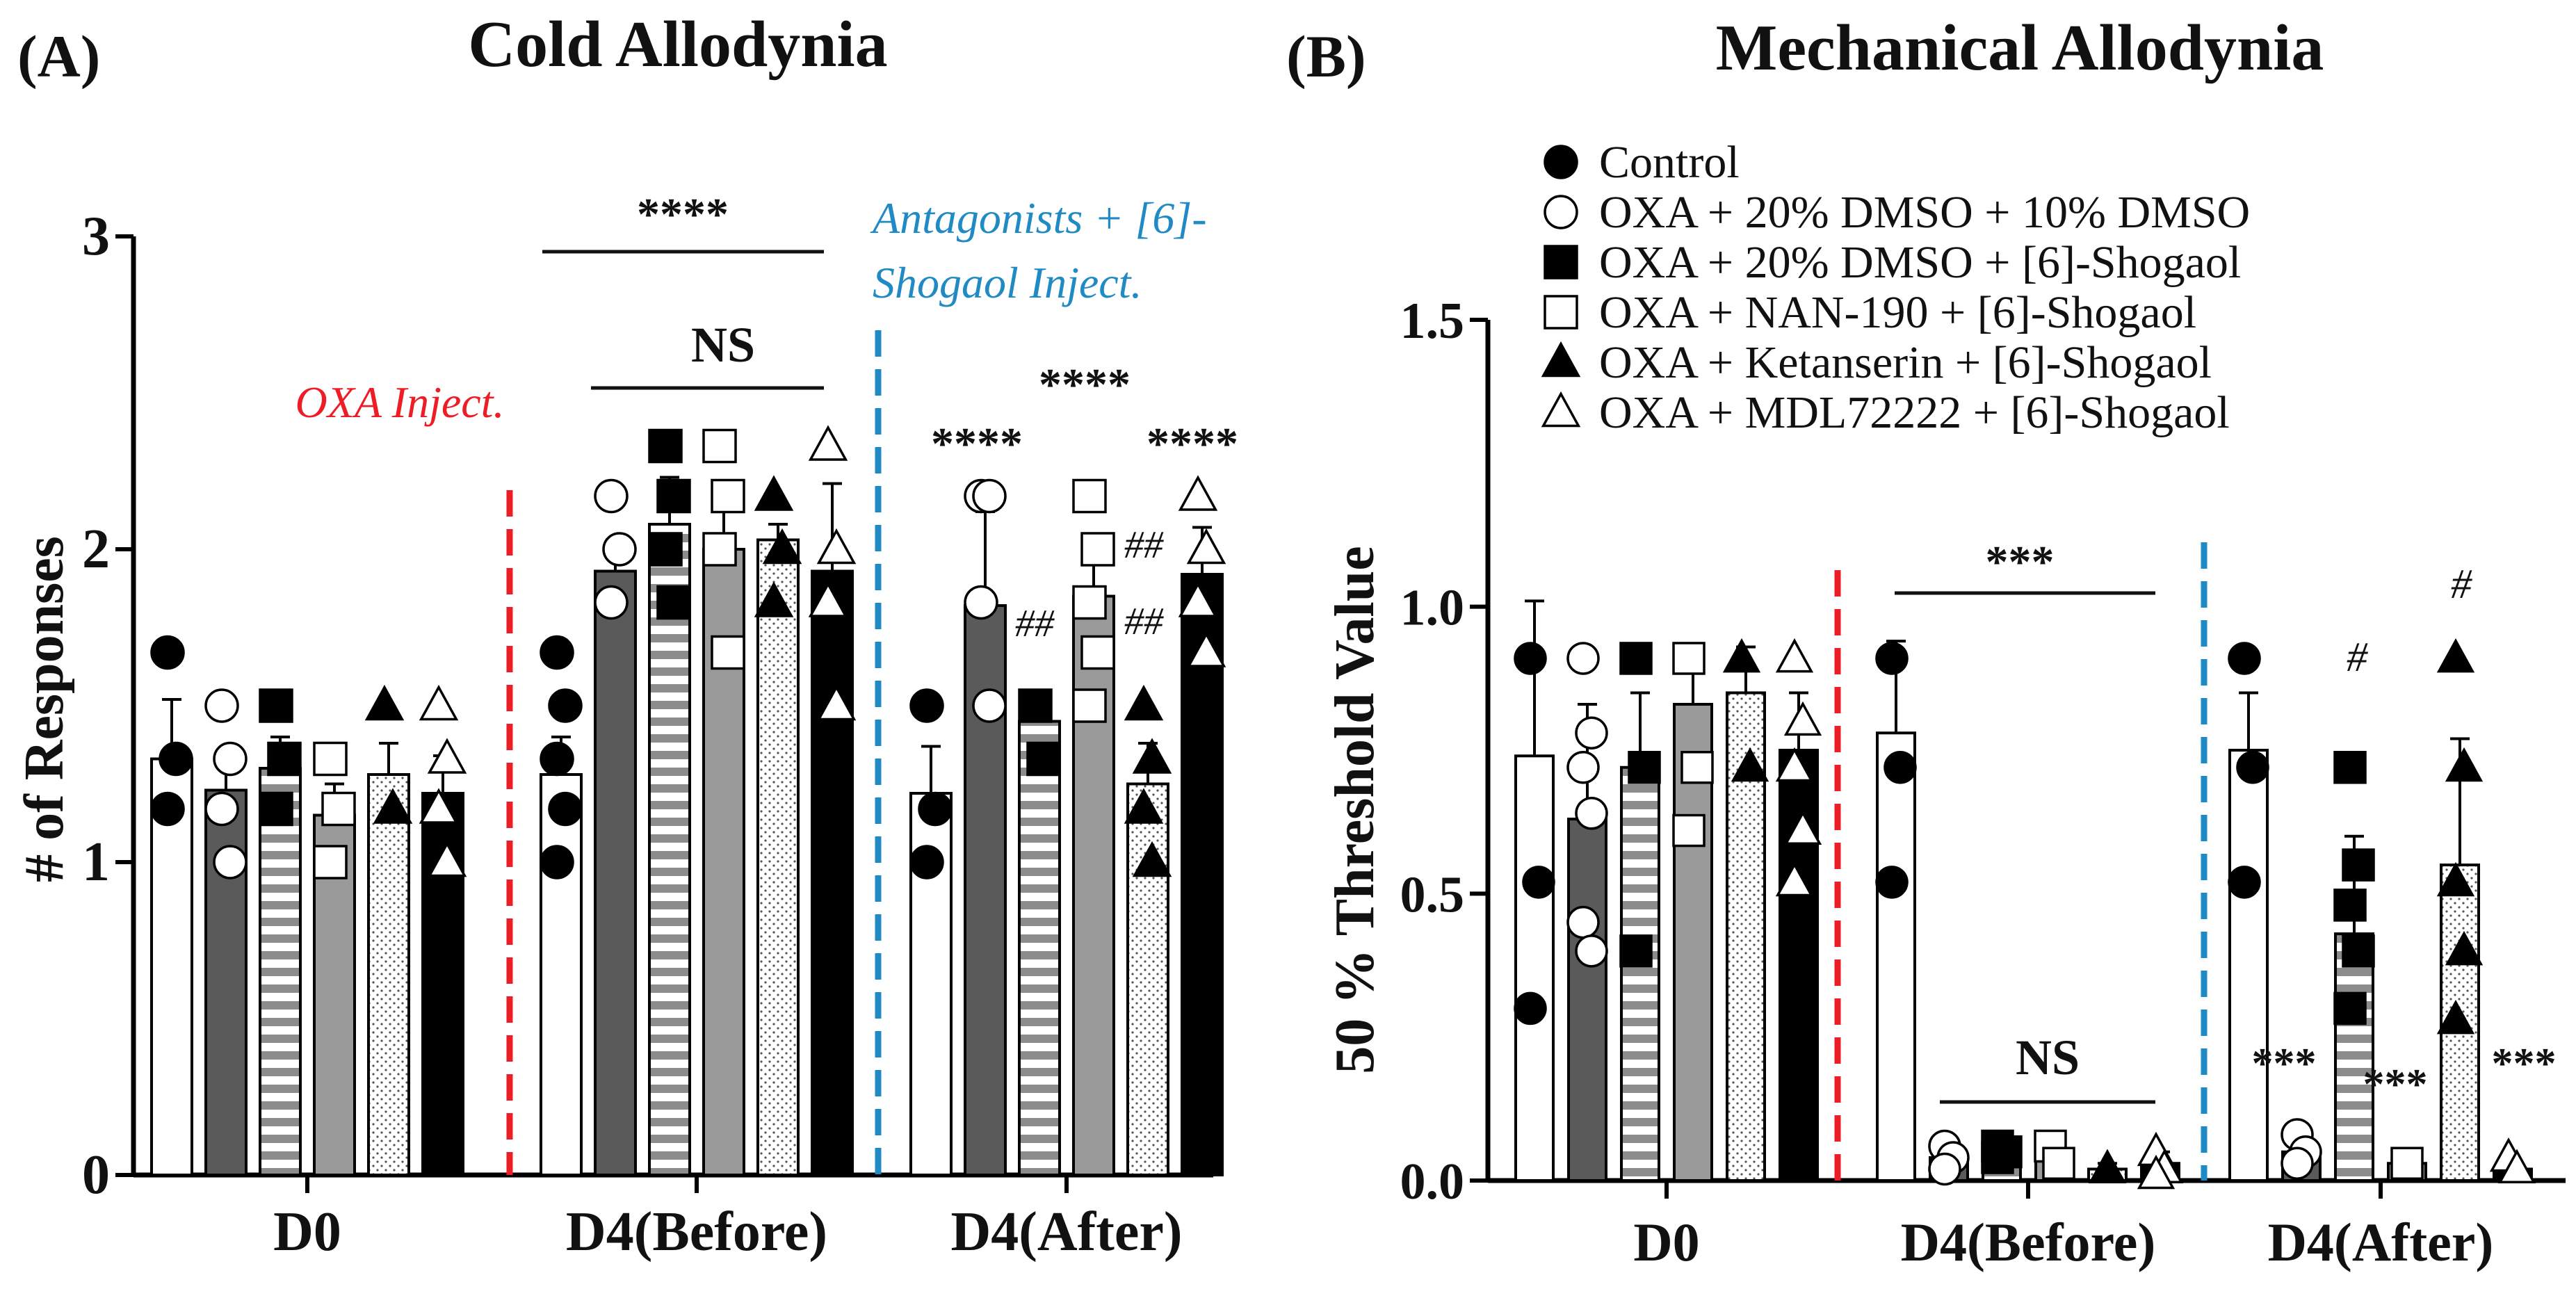 This screenshot has width=2576, height=1305. Describe the element at coordinates (307, 1232) in the screenshot. I see `panel-a-category-label: D0` at that location.